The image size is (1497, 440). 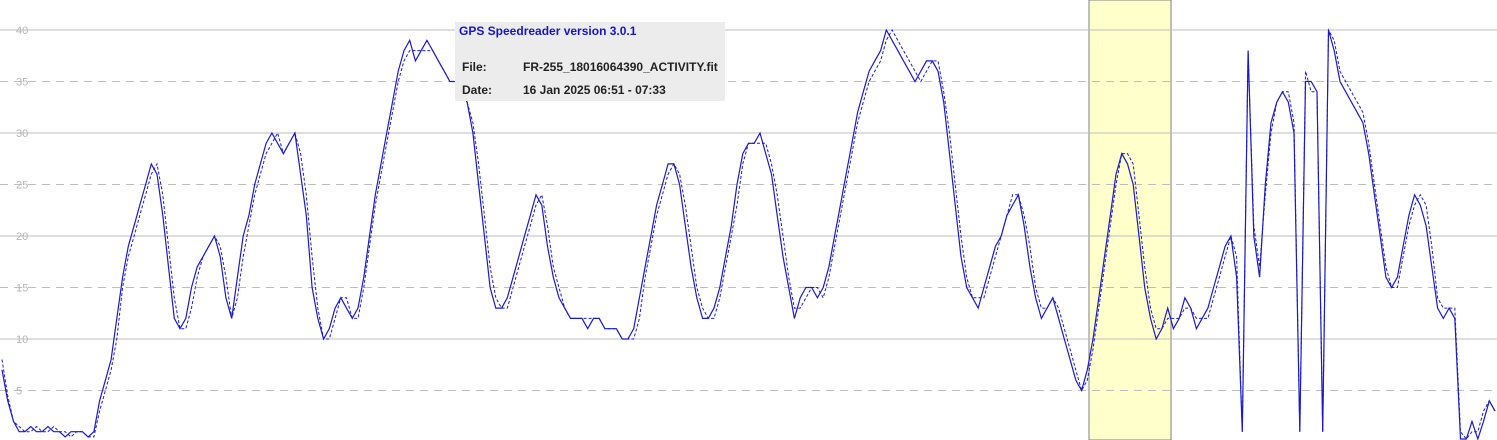 I want to click on y-tick-label: 5, so click(x=19, y=392).